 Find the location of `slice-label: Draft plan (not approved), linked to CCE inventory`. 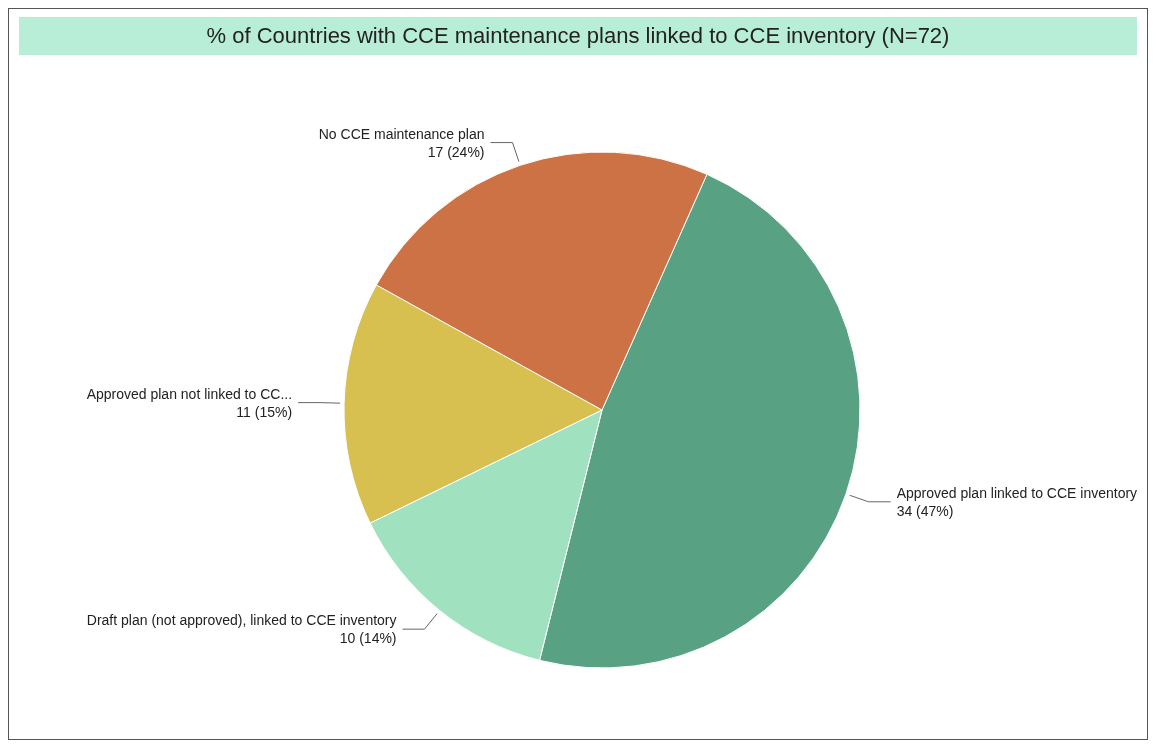

slice-label: Draft plan (not approved), linked to CCE inventory is located at coordinates (241, 620).